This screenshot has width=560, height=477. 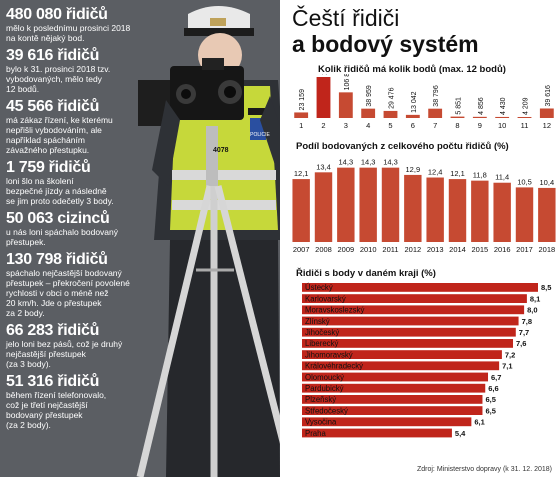 I want to click on x-tick-label: 2012, so click(x=412, y=249).